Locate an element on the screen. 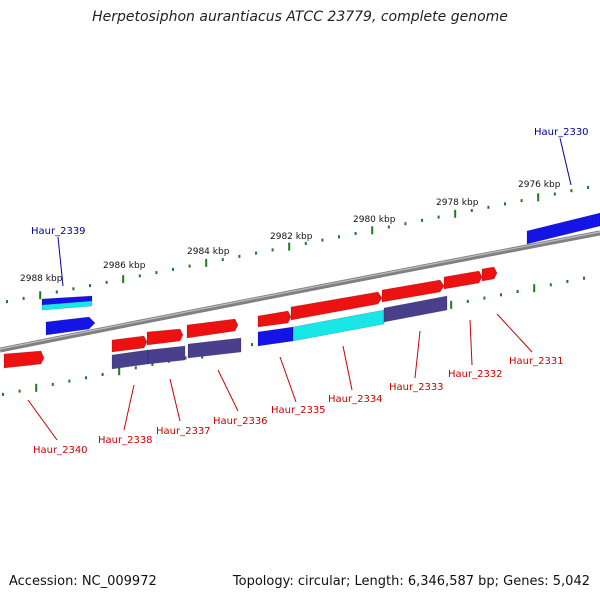  label-haur-2332: Haur_2332 is located at coordinates (475, 374).